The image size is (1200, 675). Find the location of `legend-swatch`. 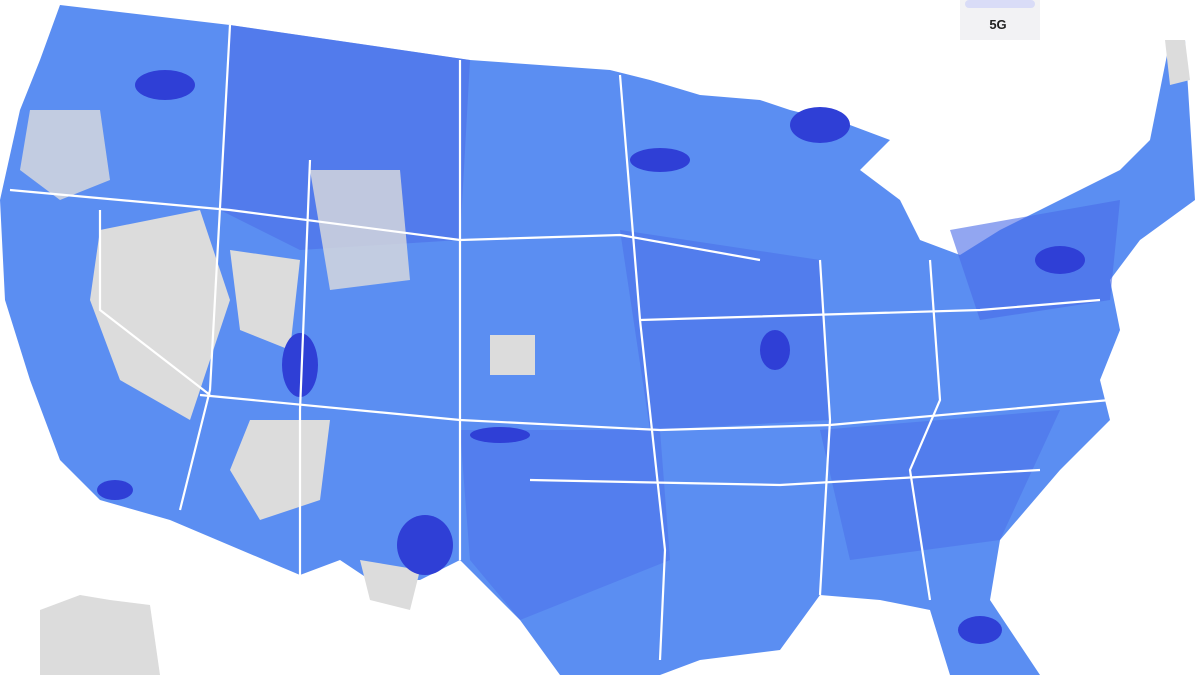

legend-swatch is located at coordinates (1000, 4).